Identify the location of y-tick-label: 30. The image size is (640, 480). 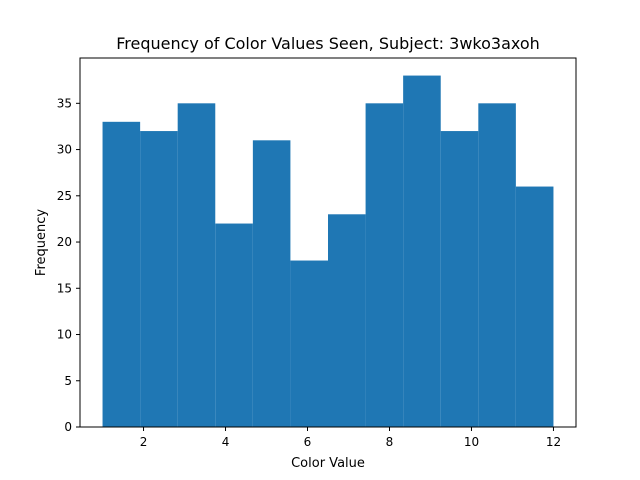
(64, 150).